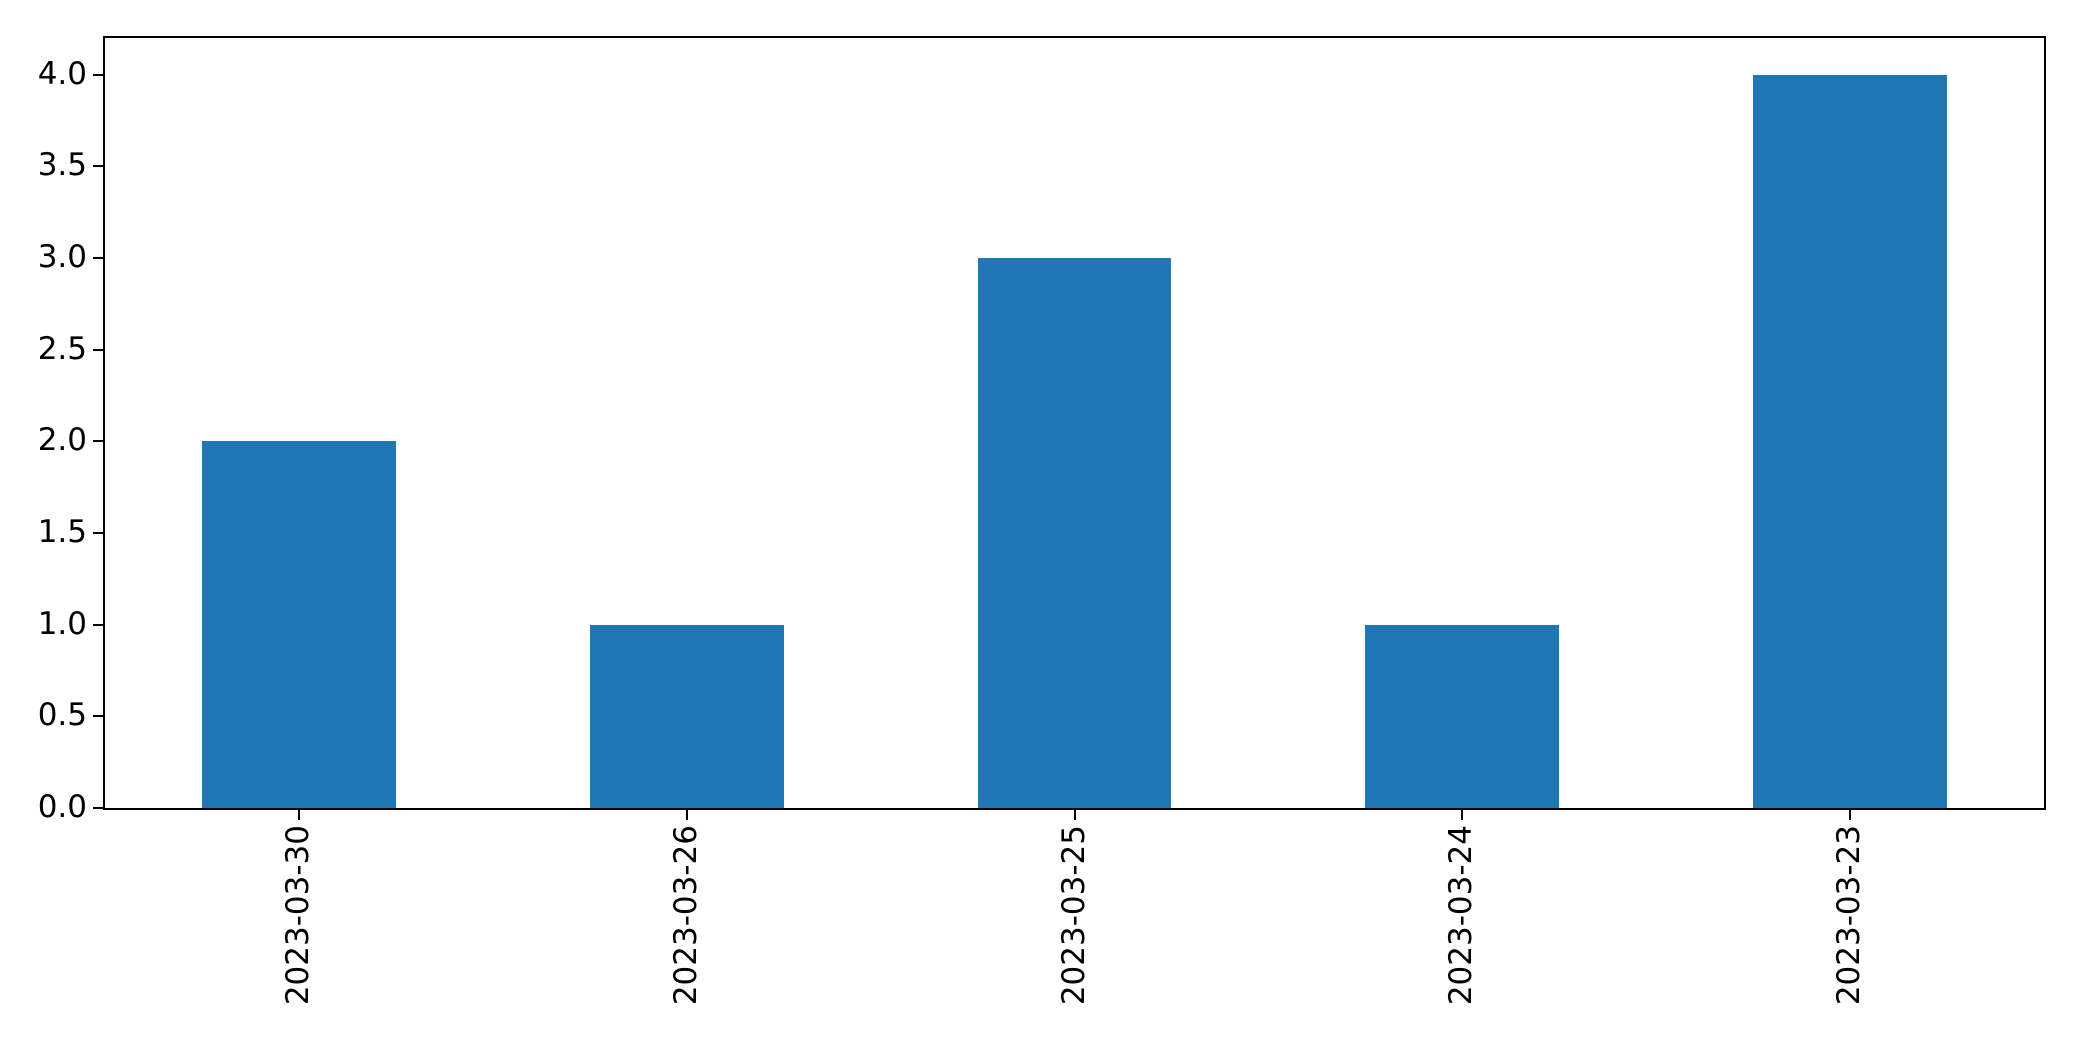 Image resolution: width=2082 pixels, height=1061 pixels. What do you see at coordinates (62, 440) in the screenshot?
I see `y-axis-tick-label: 2.0` at bounding box center [62, 440].